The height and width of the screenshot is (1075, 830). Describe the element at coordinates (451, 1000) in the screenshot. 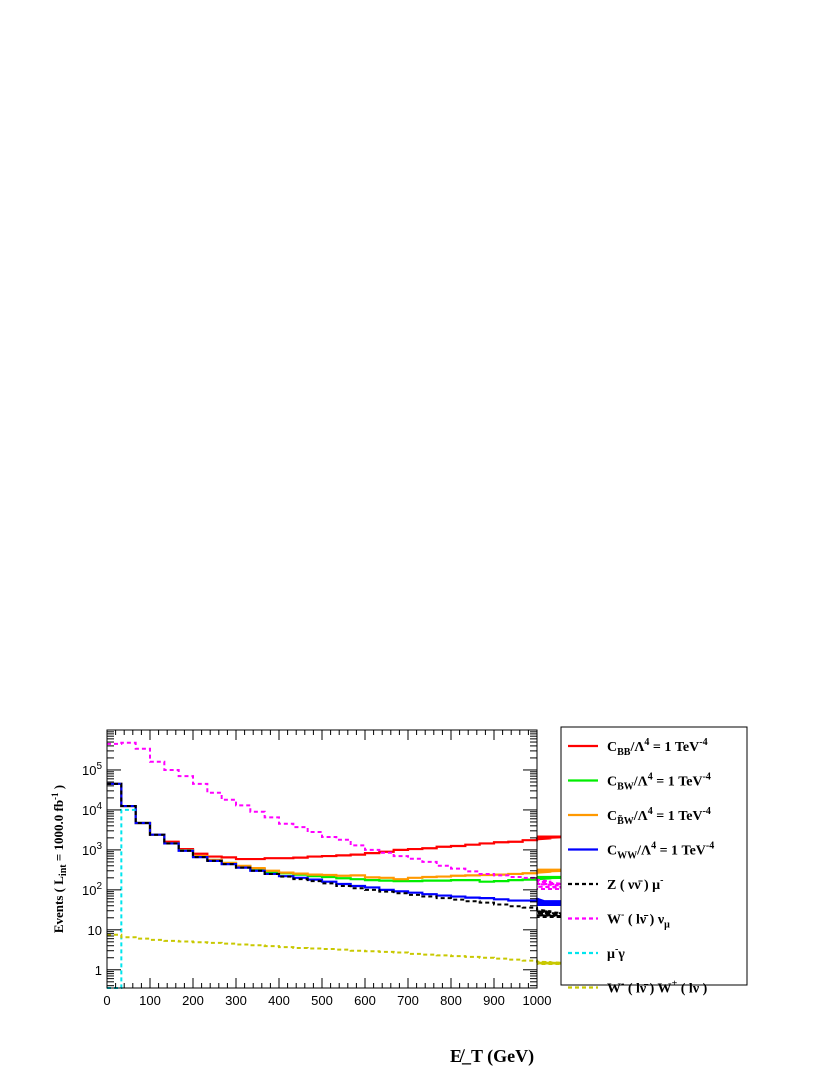

I see `x-tick-label: 800` at that location.